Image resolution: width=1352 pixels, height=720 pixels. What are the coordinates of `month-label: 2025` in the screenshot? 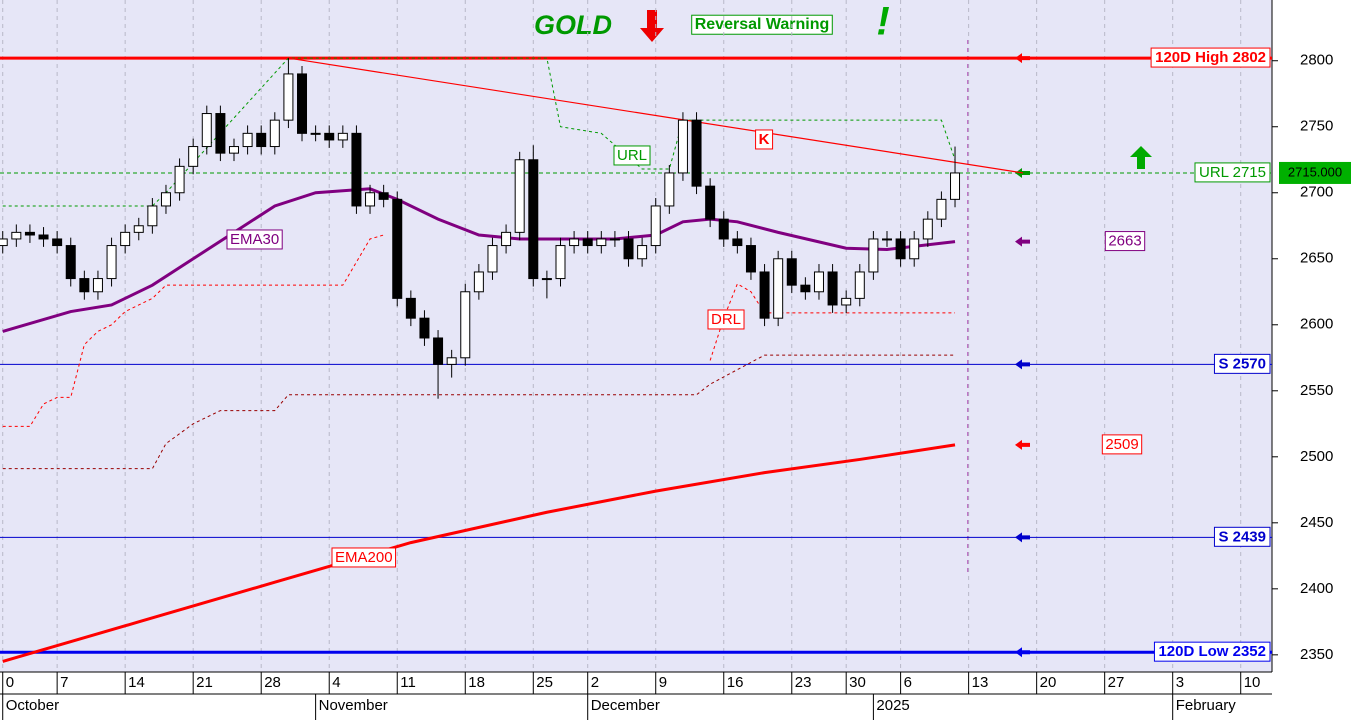 It's located at (892, 705).